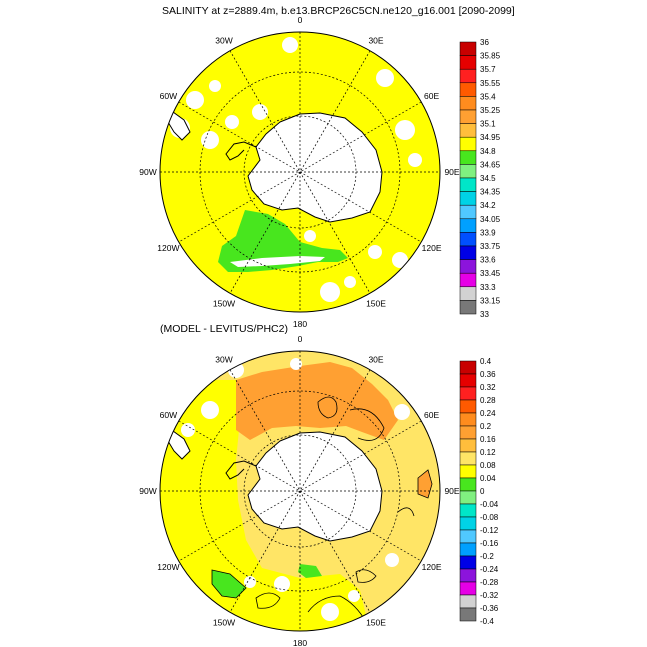  What do you see at coordinates (431, 96) in the screenshot?
I see `longitude-label-60e: 60E` at bounding box center [431, 96].